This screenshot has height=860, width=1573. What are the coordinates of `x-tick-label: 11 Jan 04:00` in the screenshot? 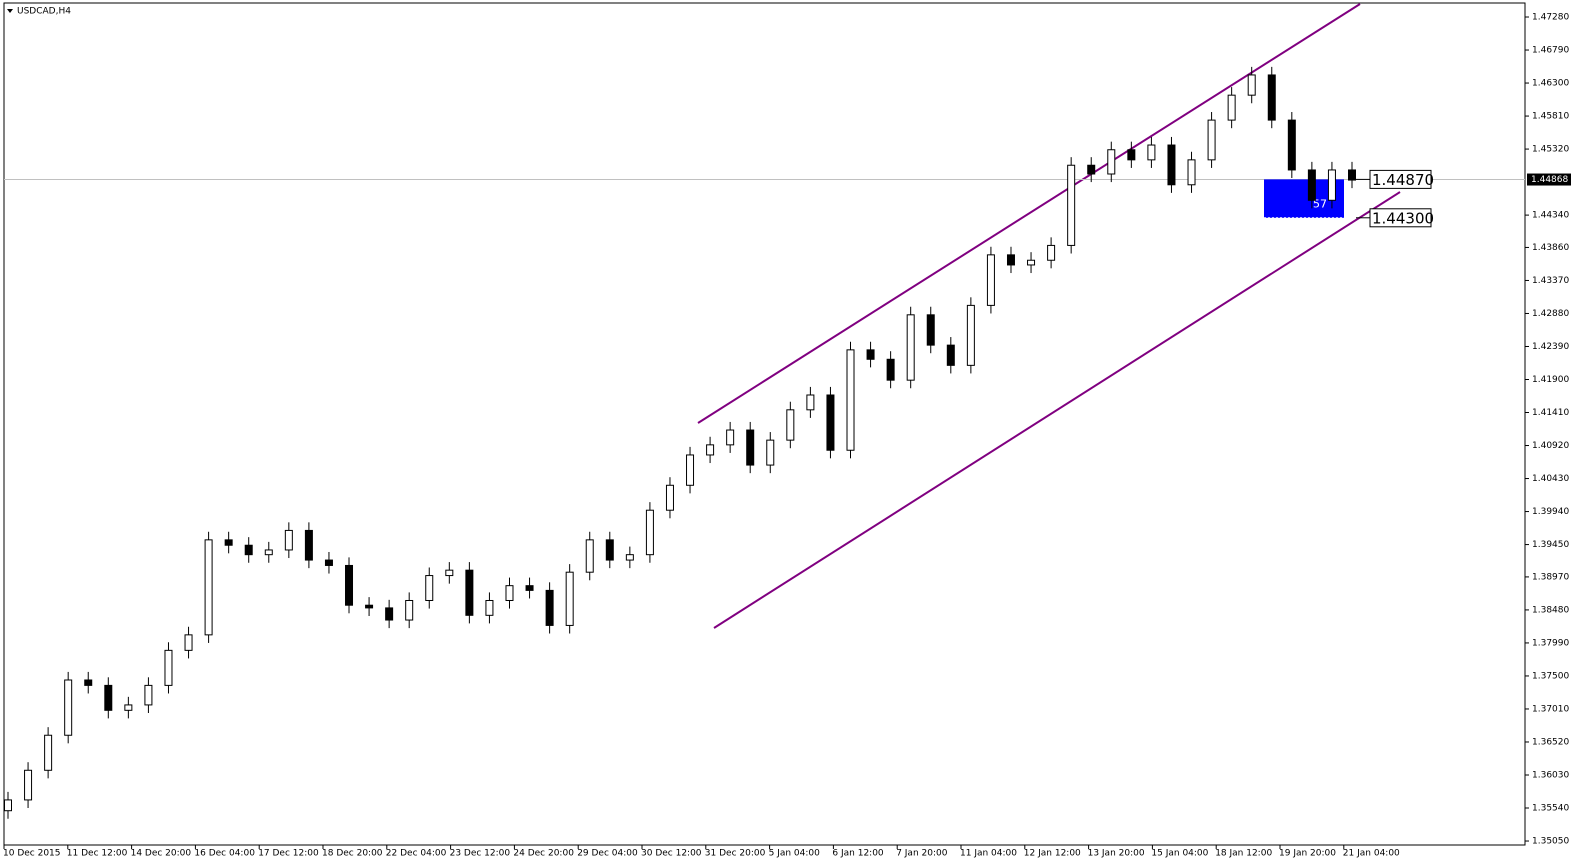 It's located at (988, 854).